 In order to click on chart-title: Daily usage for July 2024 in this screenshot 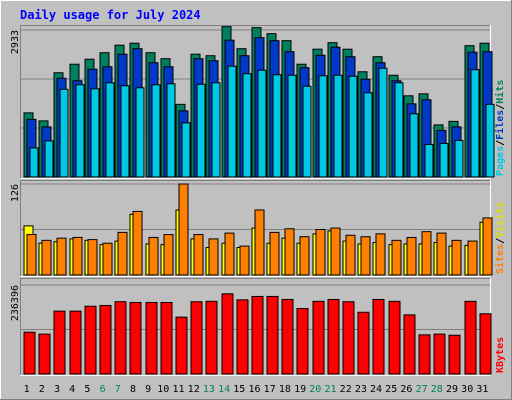, I will do `click(110, 15)`.